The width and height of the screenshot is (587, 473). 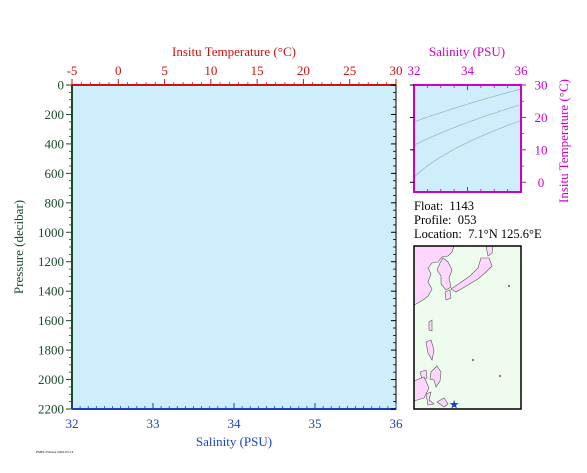 What do you see at coordinates (468, 70) in the screenshot?
I see `ts-salinity-tick-label: 34` at bounding box center [468, 70].